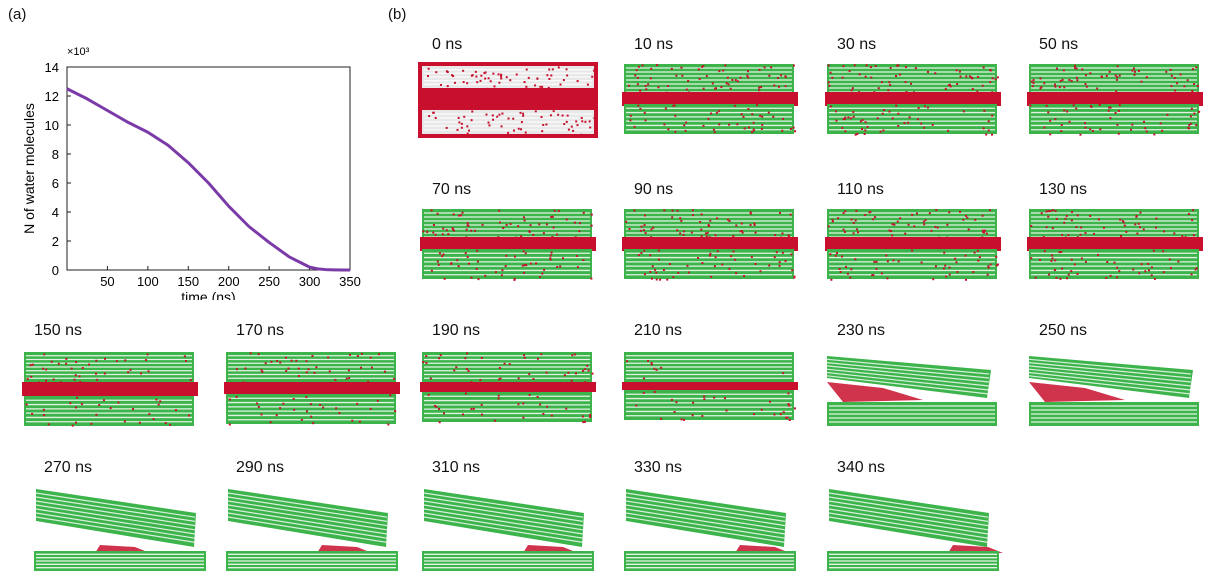 This screenshot has height=579, width=1208. What do you see at coordinates (55, 212) in the screenshot?
I see `y-tick-label: 4` at bounding box center [55, 212].